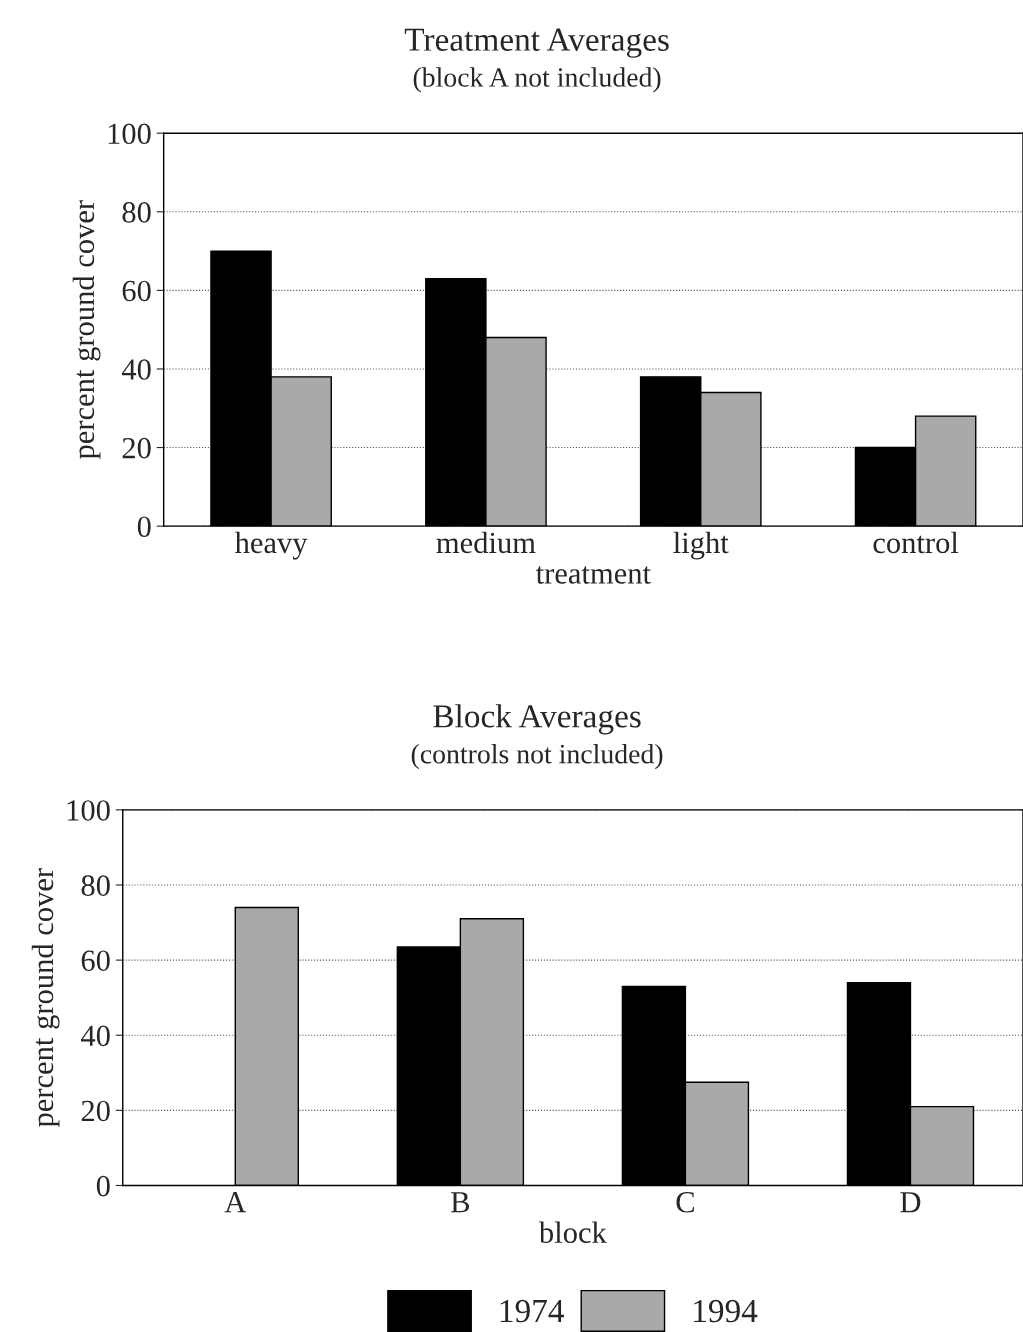  Describe the element at coordinates (701, 545) in the screenshot. I see `x-tick-label: light` at that location.